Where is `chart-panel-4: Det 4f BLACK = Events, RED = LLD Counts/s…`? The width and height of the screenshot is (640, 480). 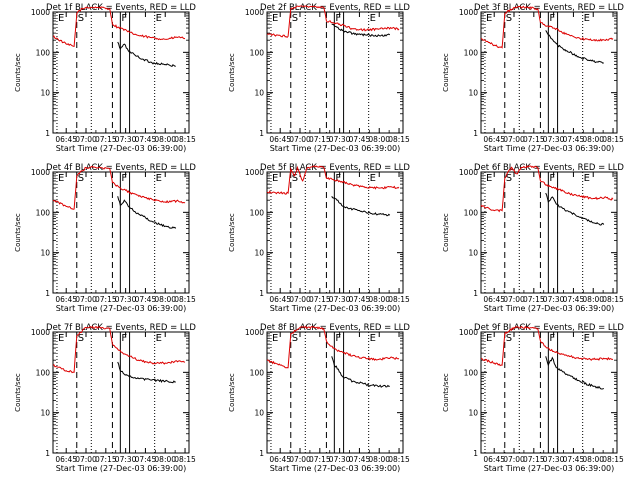 chart-panel-4: Det 4f BLACK = Events, RED = LLD Counts/s… is located at coordinates (105, 238).